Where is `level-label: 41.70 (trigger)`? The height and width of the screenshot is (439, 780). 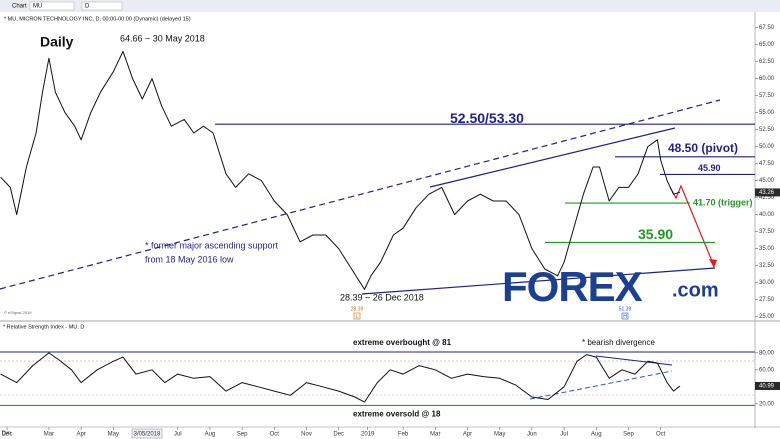 level-label: 41.70 (trigger) is located at coordinates (723, 202).